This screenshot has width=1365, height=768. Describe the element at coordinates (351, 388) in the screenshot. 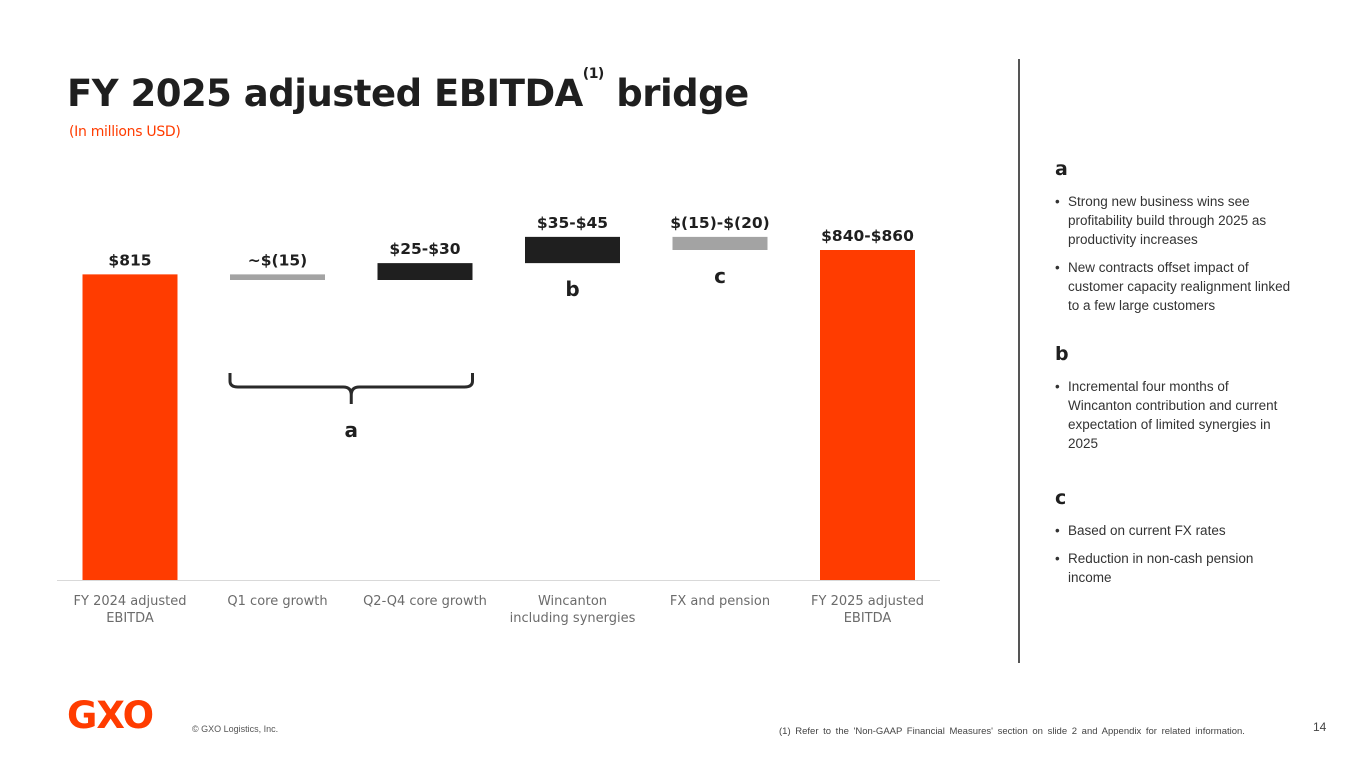

I see `brace-a` at that location.